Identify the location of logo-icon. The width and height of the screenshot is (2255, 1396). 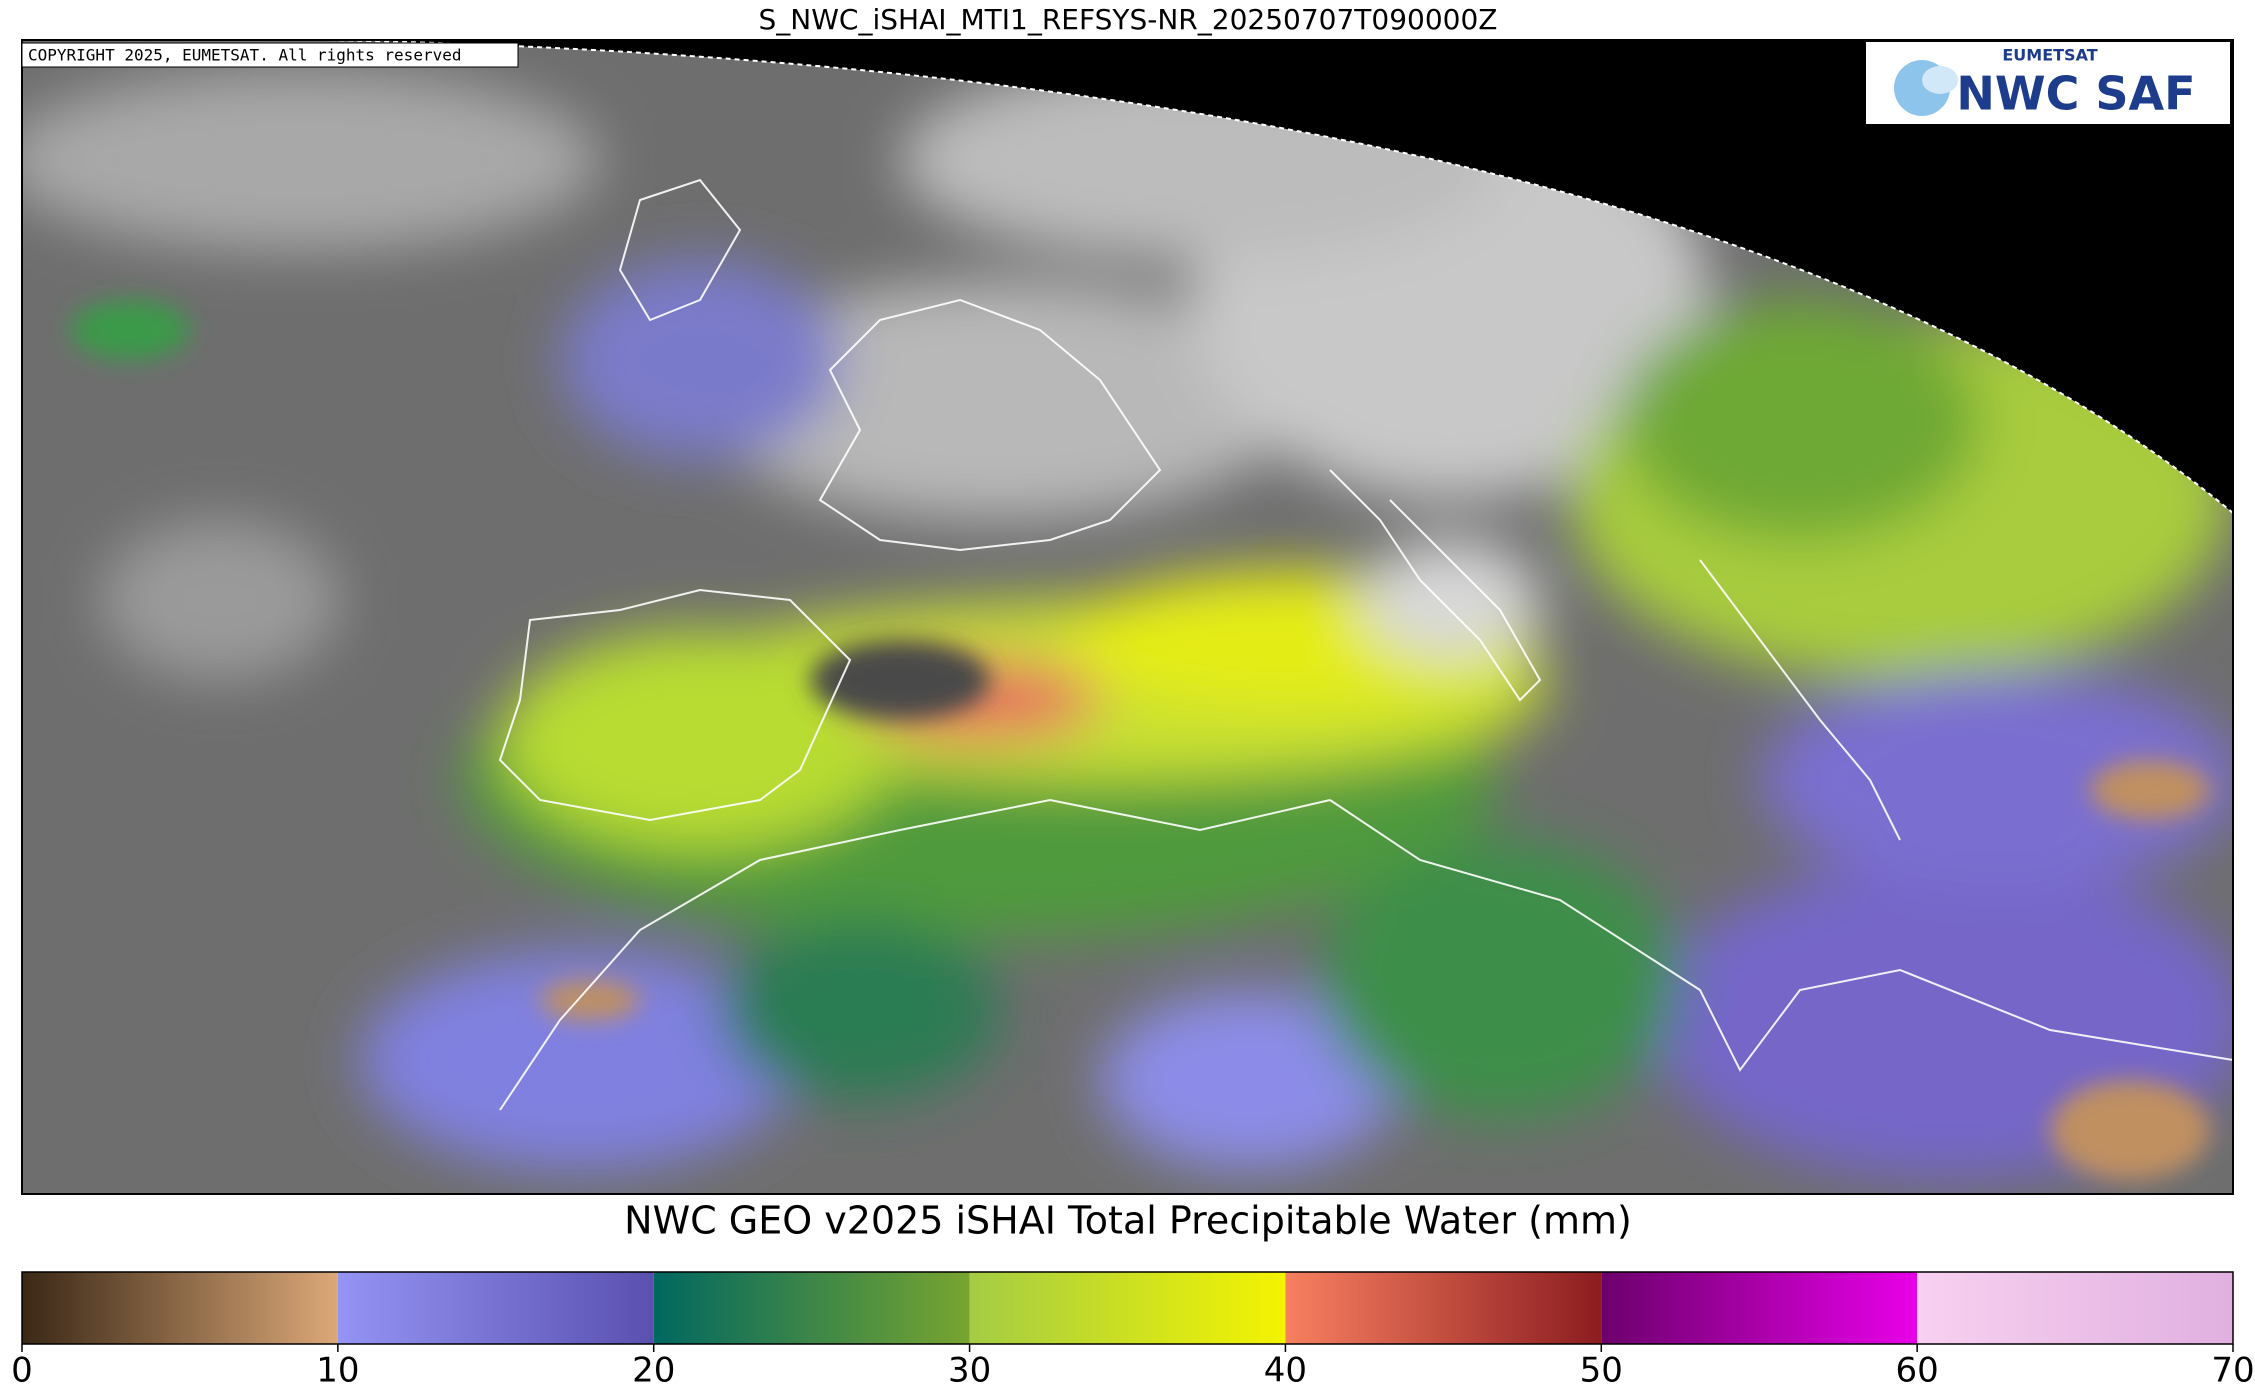
(1940, 80).